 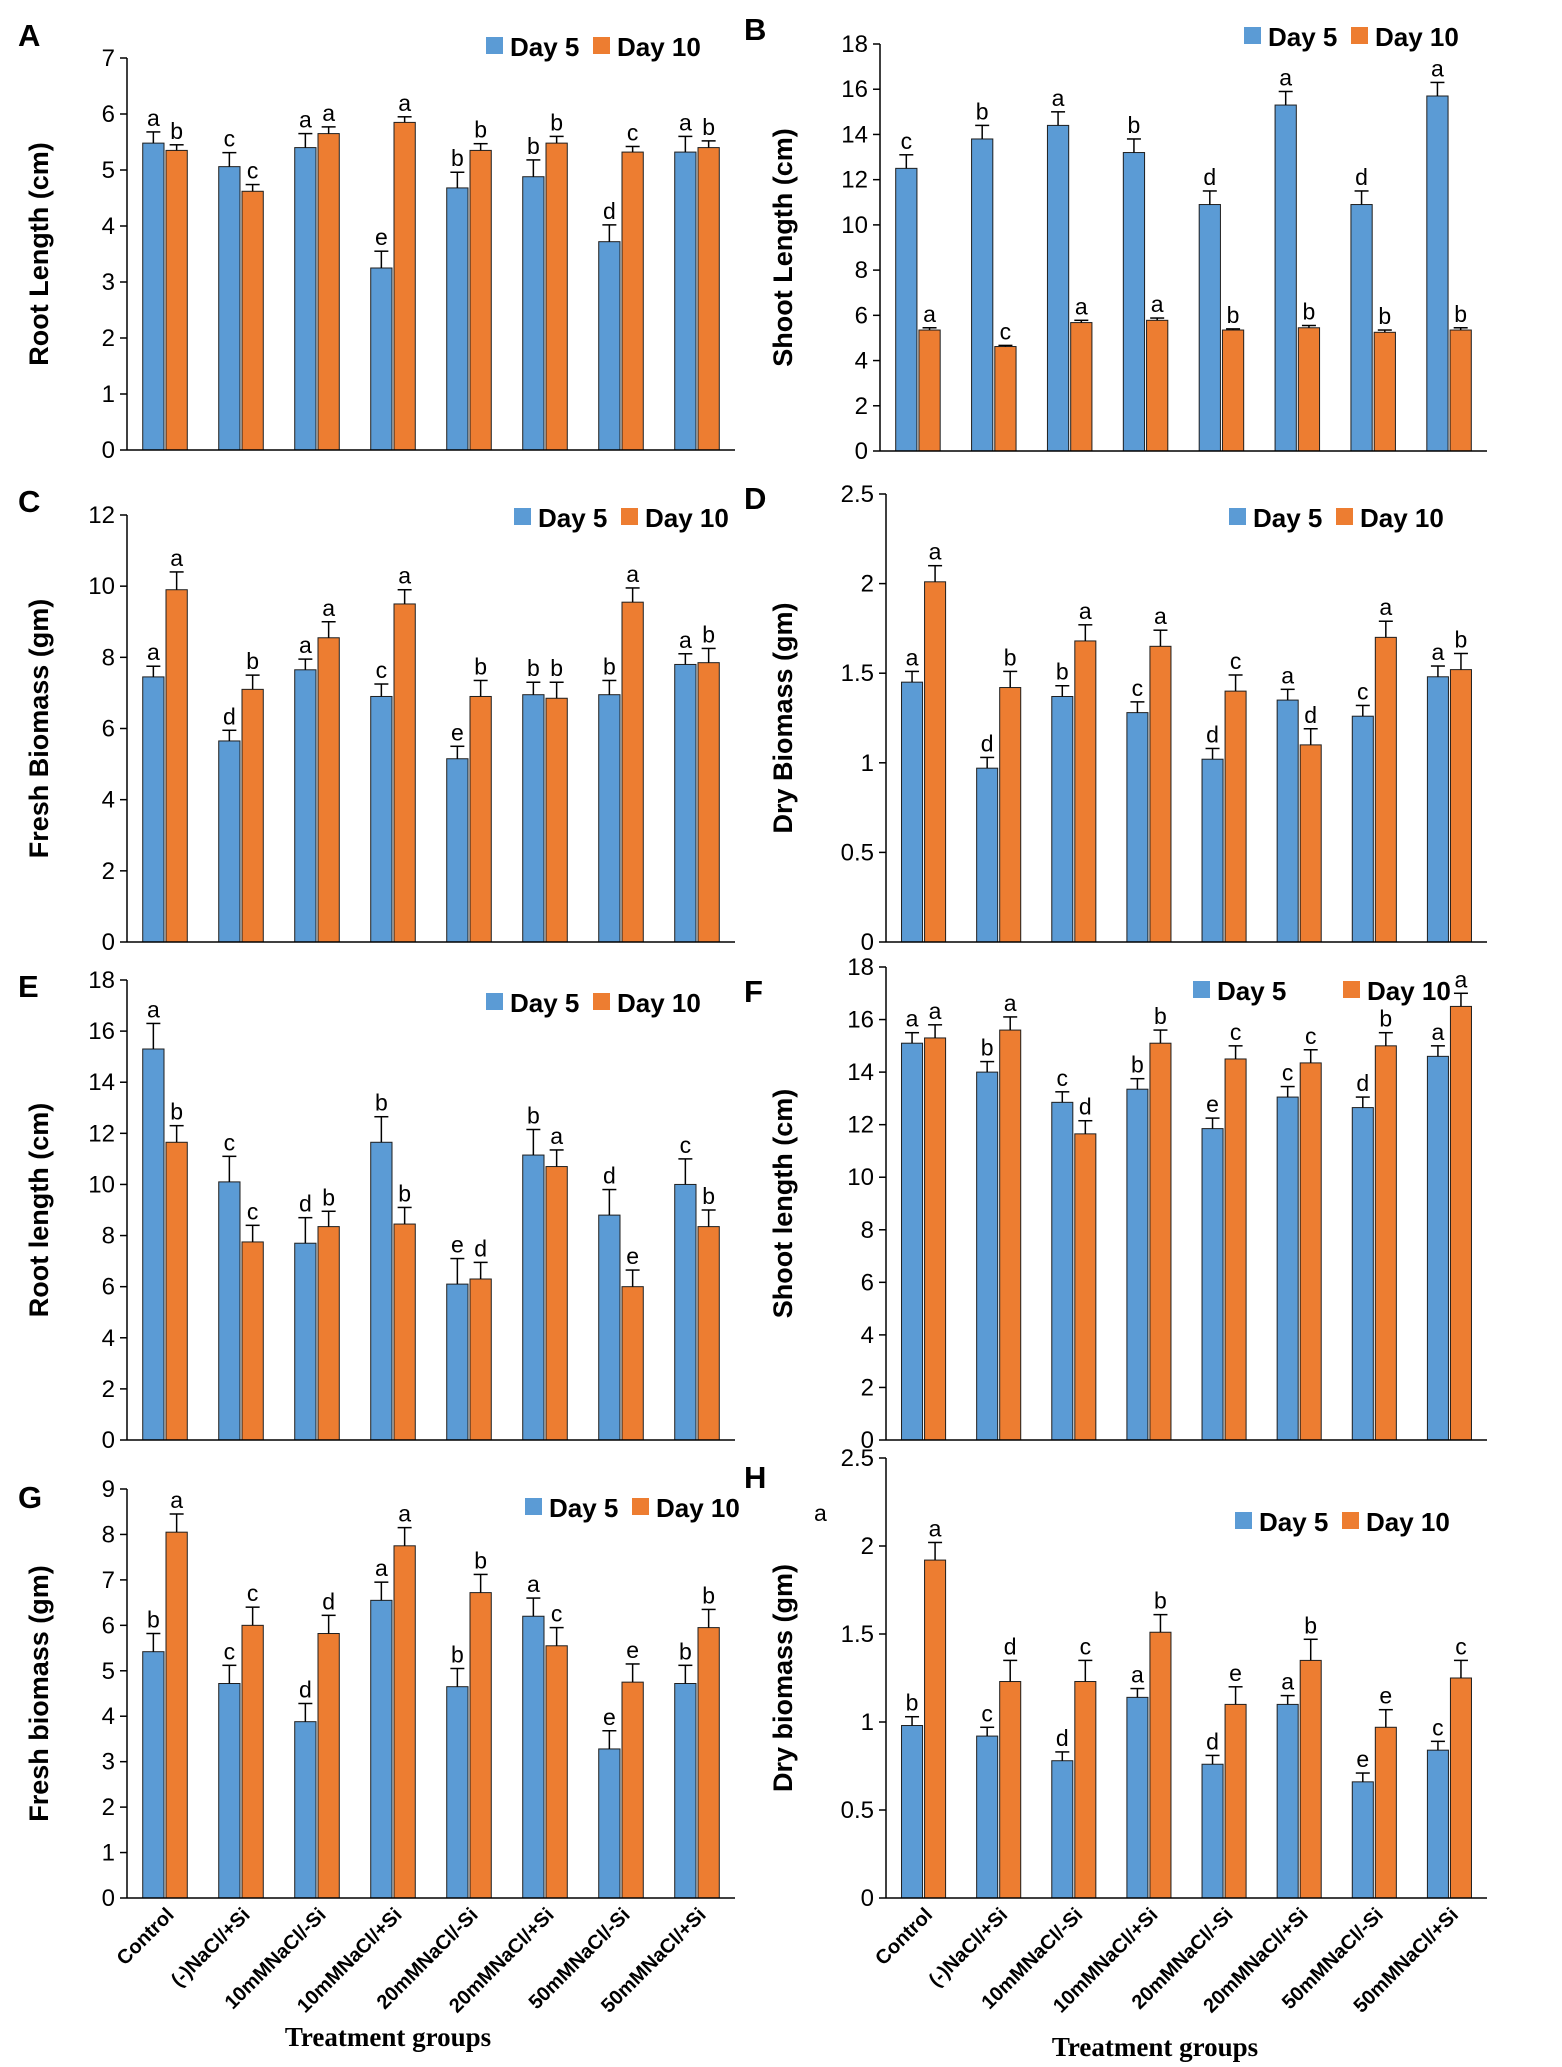 I want to click on category-label: Control, so click(x=904, y=1937).